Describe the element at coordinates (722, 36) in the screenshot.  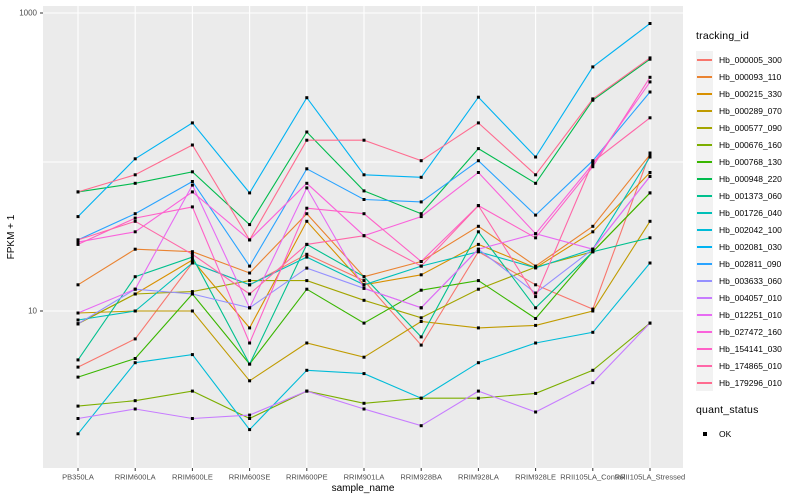
I see `legend-title-tracking-id: tracking_id` at that location.